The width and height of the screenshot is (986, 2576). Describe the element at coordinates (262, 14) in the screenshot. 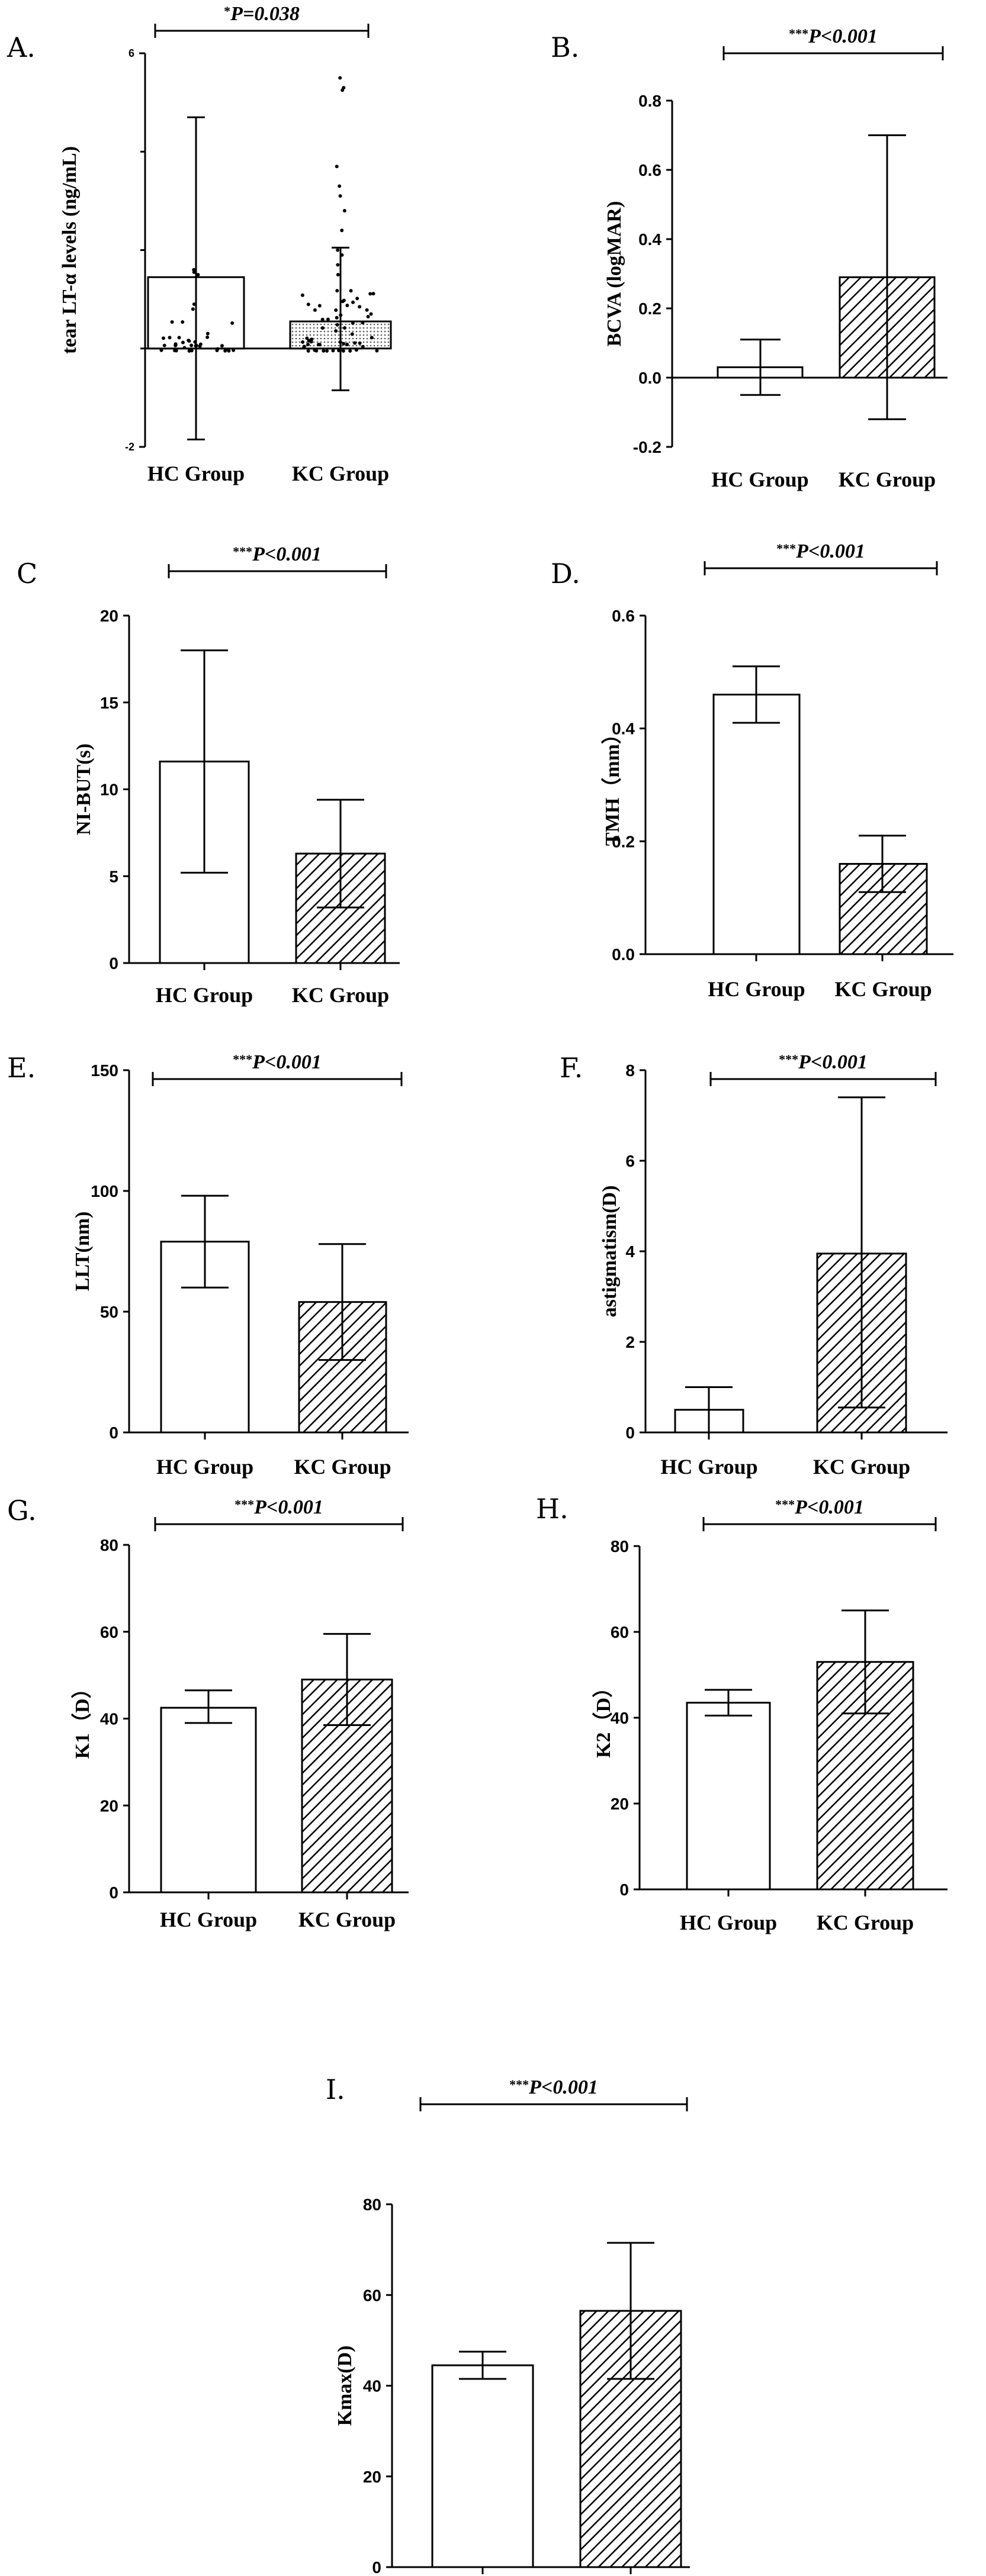

I see `significance-label: *P=0.038` at that location.